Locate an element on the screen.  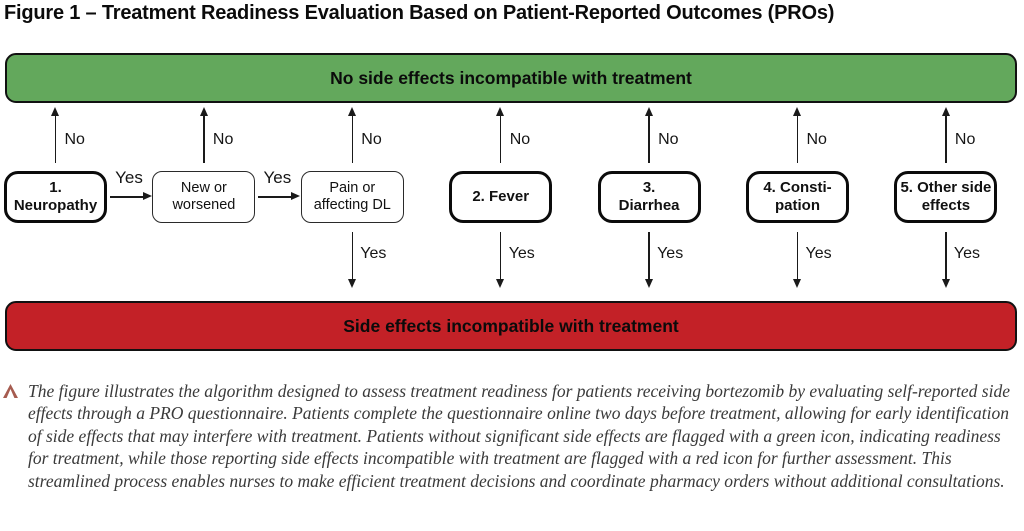
node-label: Pain or affecting DL is located at coordinates (352, 196).